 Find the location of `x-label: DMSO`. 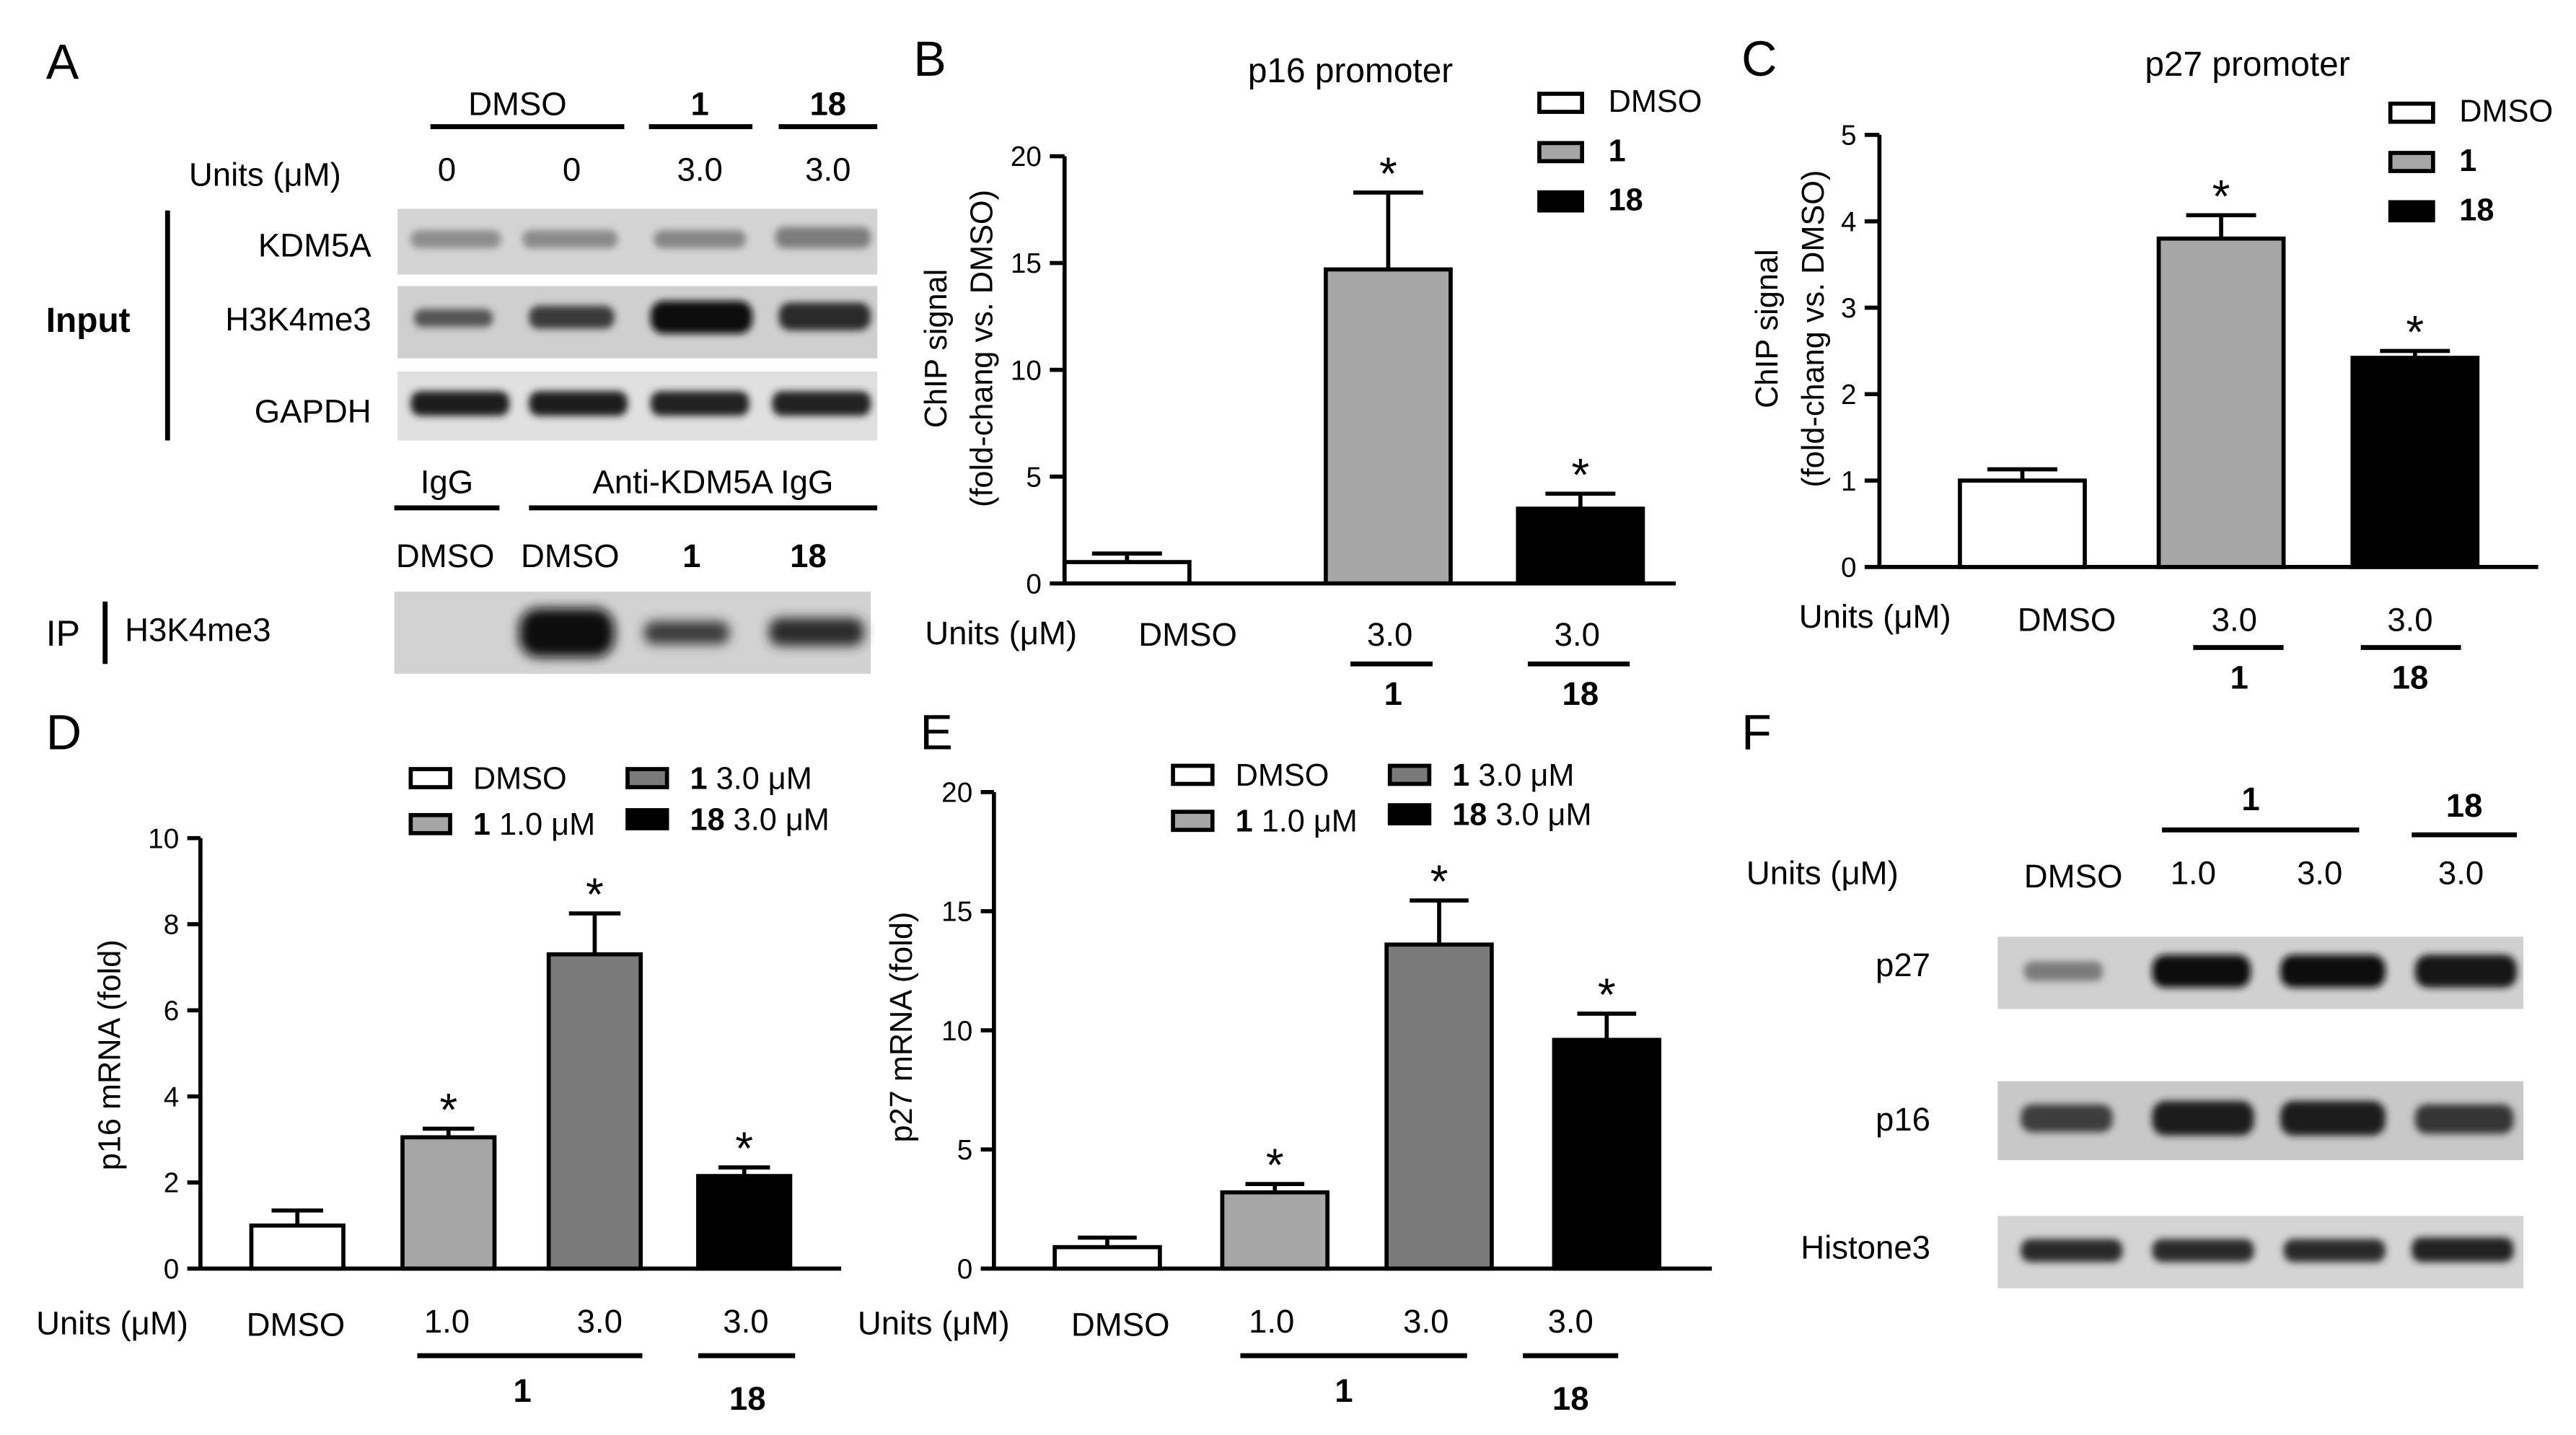

x-label: DMSO is located at coordinates (1120, 1325).